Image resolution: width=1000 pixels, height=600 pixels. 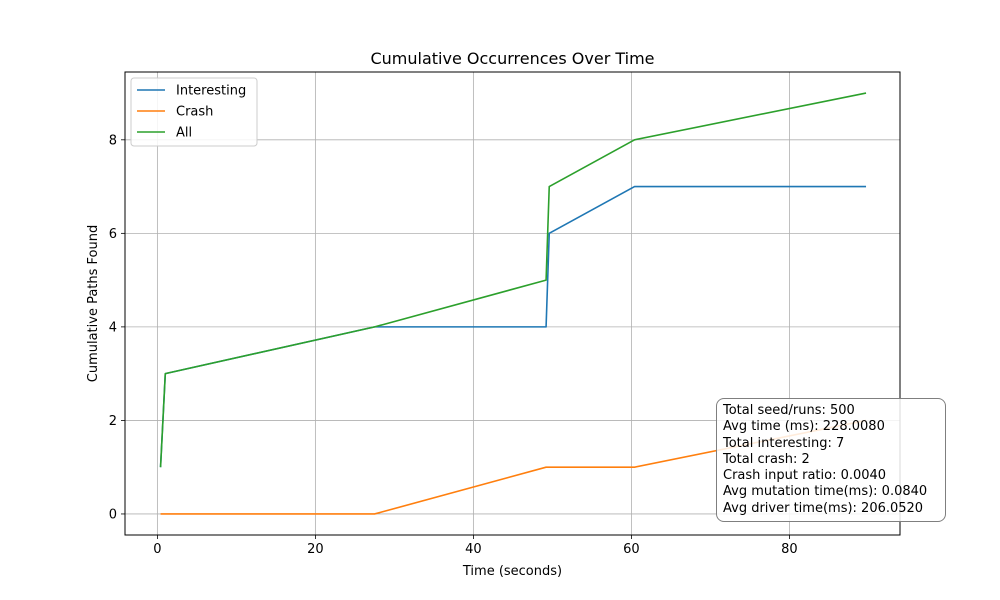 What do you see at coordinates (113, 327) in the screenshot?
I see `y-tick-label: 4` at bounding box center [113, 327].